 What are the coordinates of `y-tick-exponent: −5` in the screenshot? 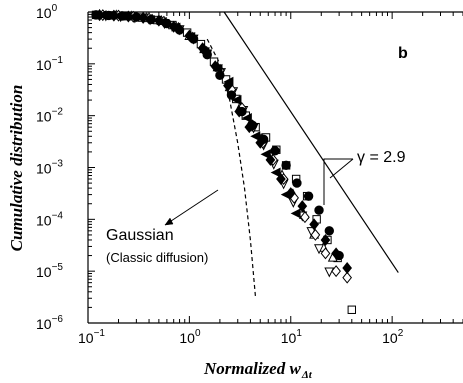 It's located at (58, 267).